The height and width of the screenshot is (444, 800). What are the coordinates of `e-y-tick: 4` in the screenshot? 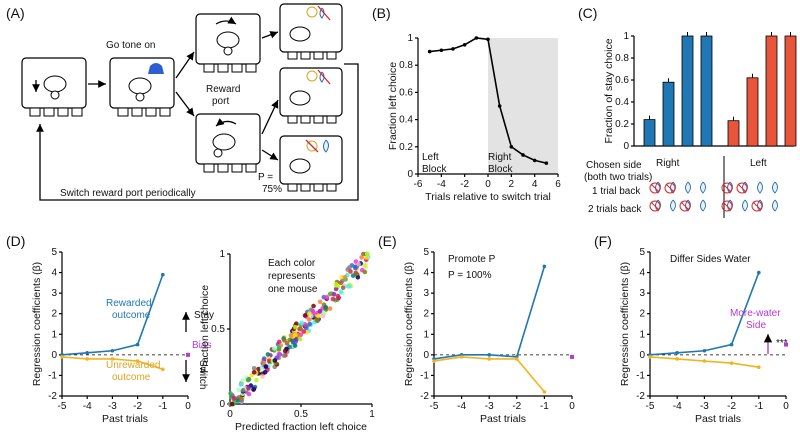 It's located at (426, 273).